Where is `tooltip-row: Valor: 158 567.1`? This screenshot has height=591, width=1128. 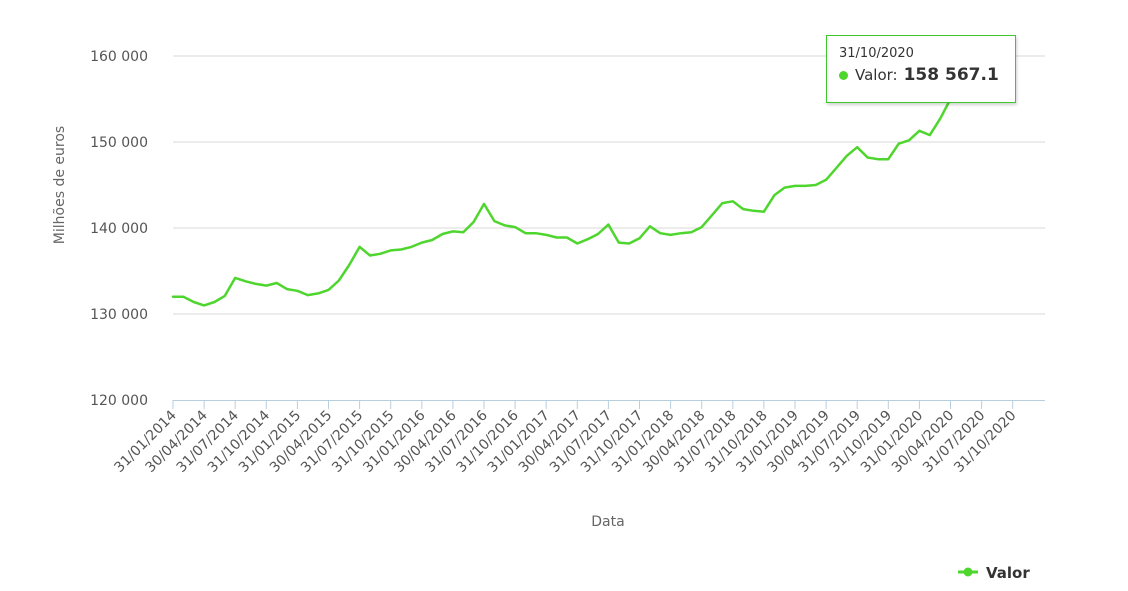
tooltip-row: Valor: 158 567.1 is located at coordinates (921, 75).